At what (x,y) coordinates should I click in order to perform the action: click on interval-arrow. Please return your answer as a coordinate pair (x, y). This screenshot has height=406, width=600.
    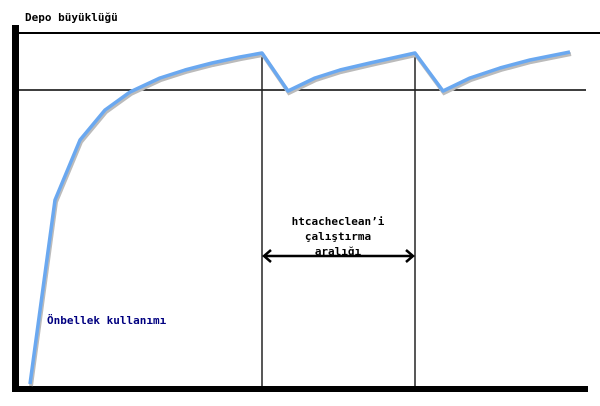
    Looking at the image, I should click on (338, 256).